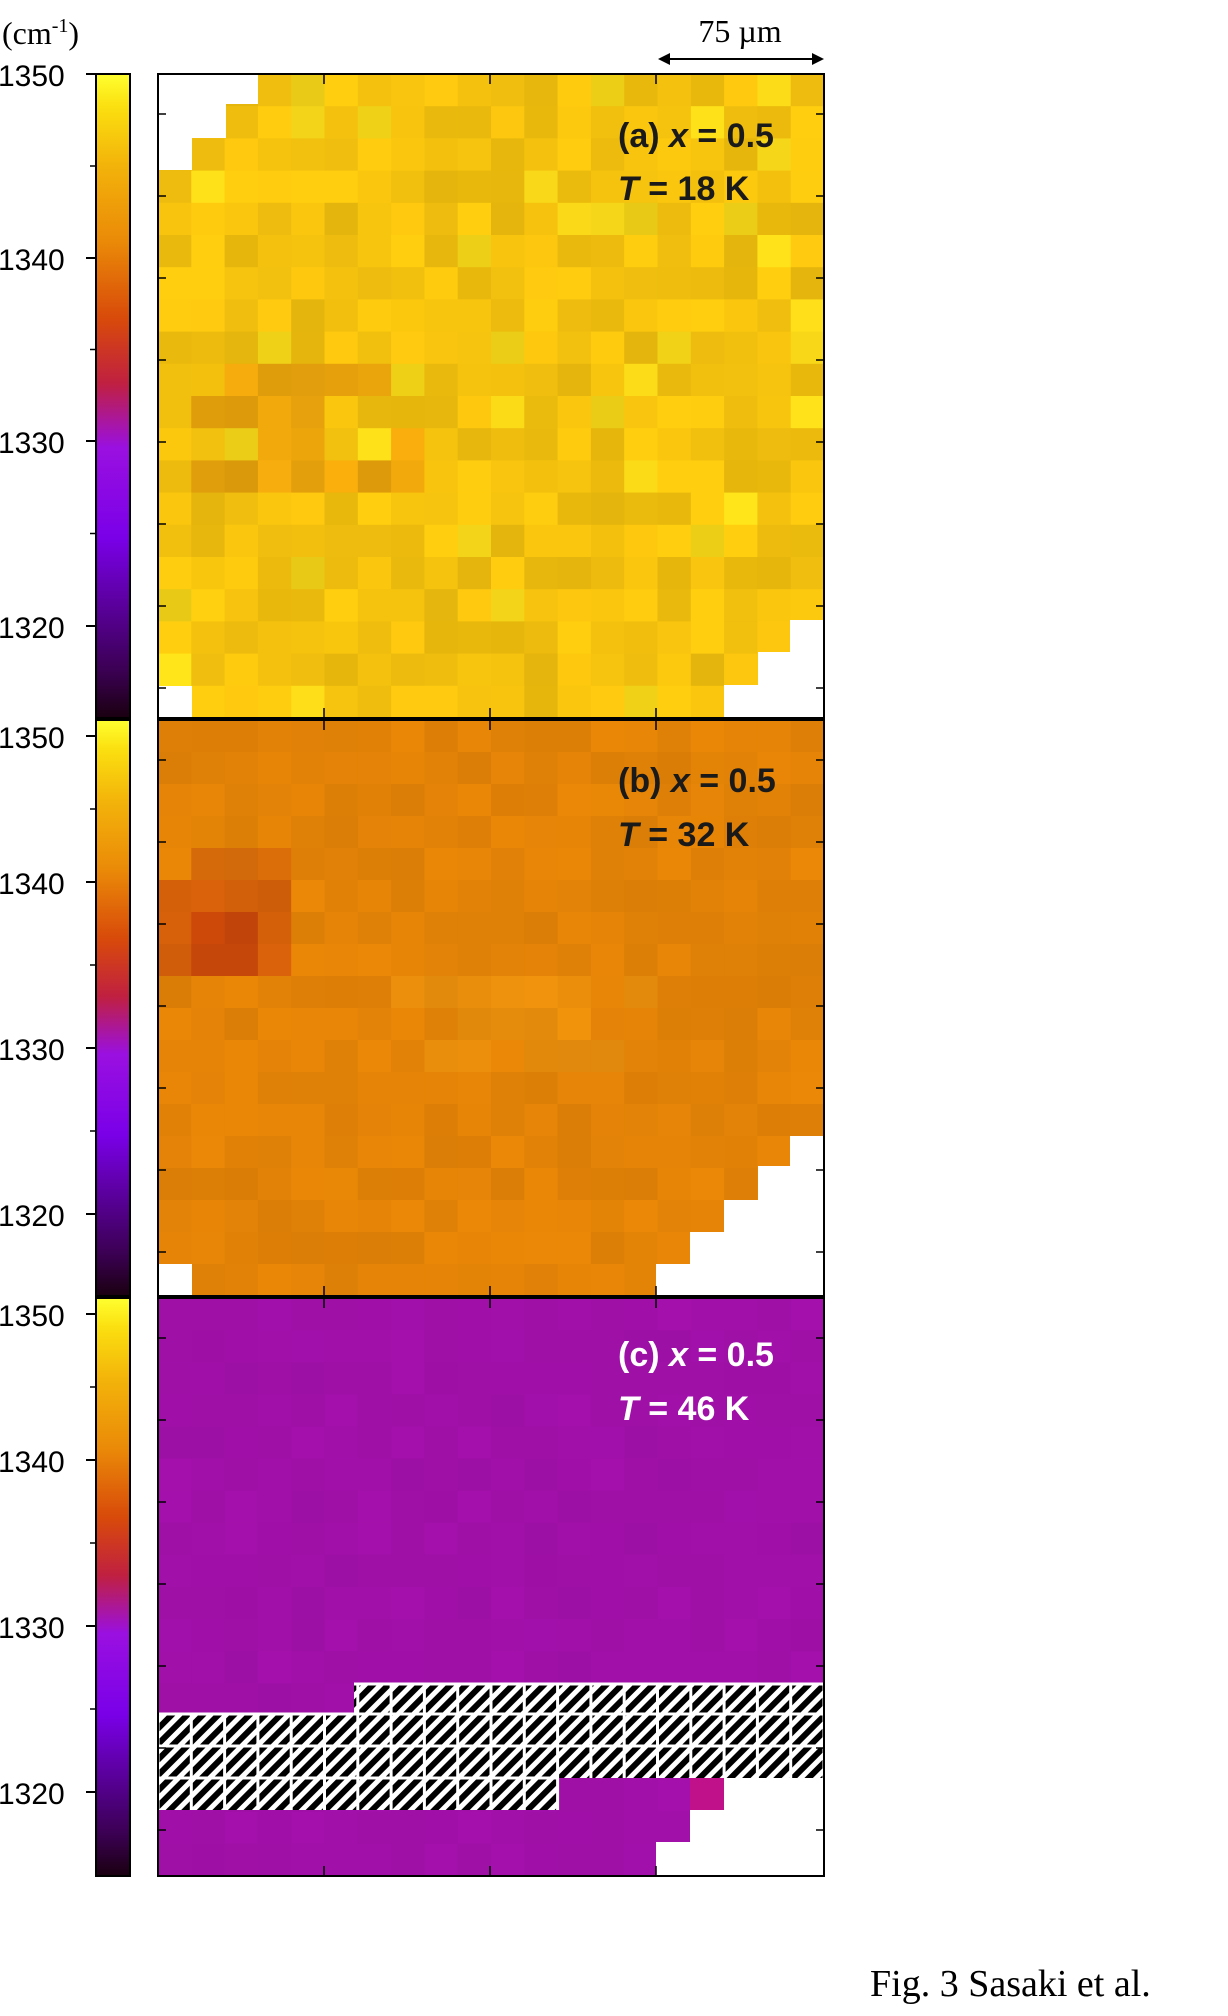 The width and height of the screenshot is (1228, 2016). Describe the element at coordinates (491, 1216) in the screenshot. I see `heatmap-b-empty-region` at that location.